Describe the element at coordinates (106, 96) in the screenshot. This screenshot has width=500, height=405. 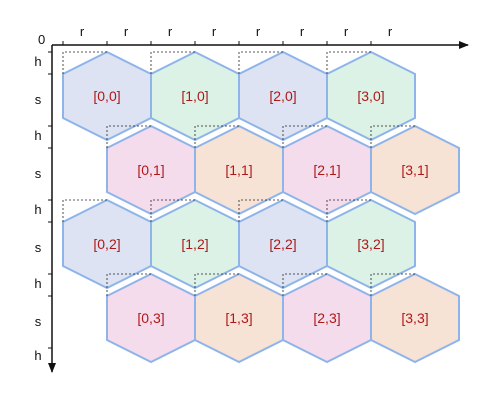
I see `hex-cell-label: [0,0]` at that location.